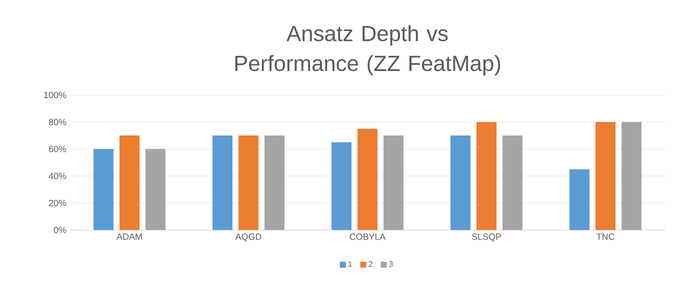 Image resolution: width=674 pixels, height=291 pixels. I want to click on y-tick-label: 40%, so click(57, 176).